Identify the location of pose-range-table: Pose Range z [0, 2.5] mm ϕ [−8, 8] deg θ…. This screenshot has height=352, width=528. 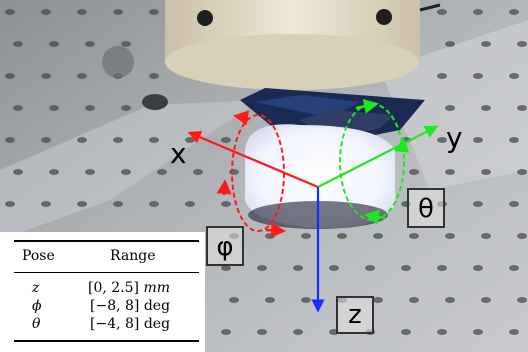
(102, 292).